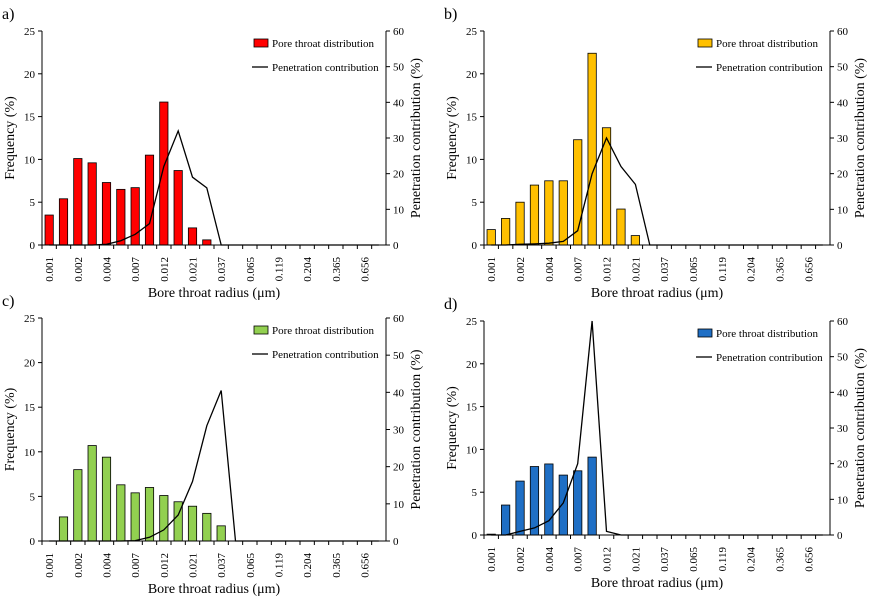 This screenshot has height=598, width=872. What do you see at coordinates (472, 450) in the screenshot?
I see `left-tick-label: 10` at bounding box center [472, 450].